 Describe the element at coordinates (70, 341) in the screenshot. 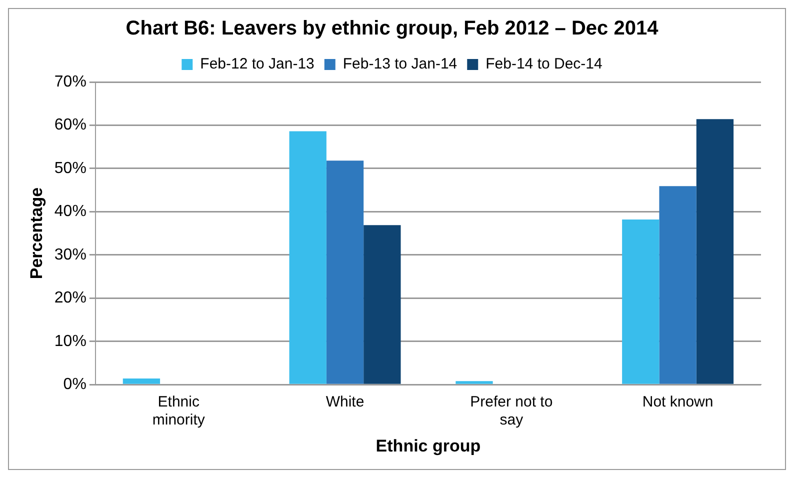

I see `y-tick-label: 10%` at that location.